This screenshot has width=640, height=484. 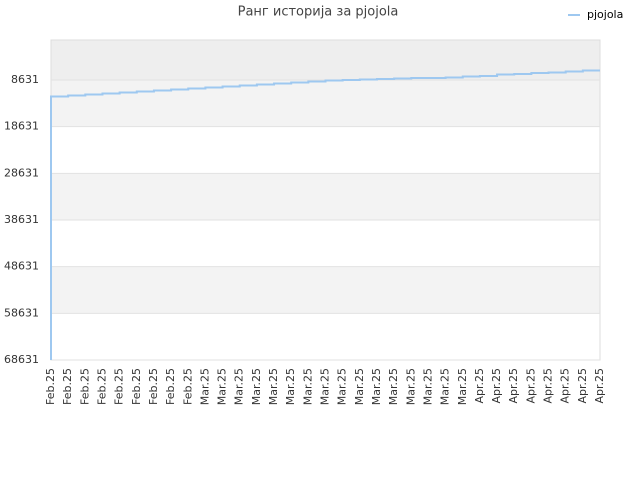 What do you see at coordinates (605, 14) in the screenshot?
I see `legend-label: pjojola` at bounding box center [605, 14].